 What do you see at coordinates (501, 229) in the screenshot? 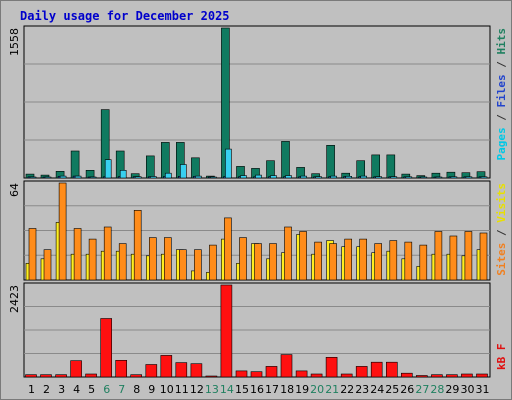
I see `panel-2-legend: Sites / Visits` at bounding box center [501, 229].